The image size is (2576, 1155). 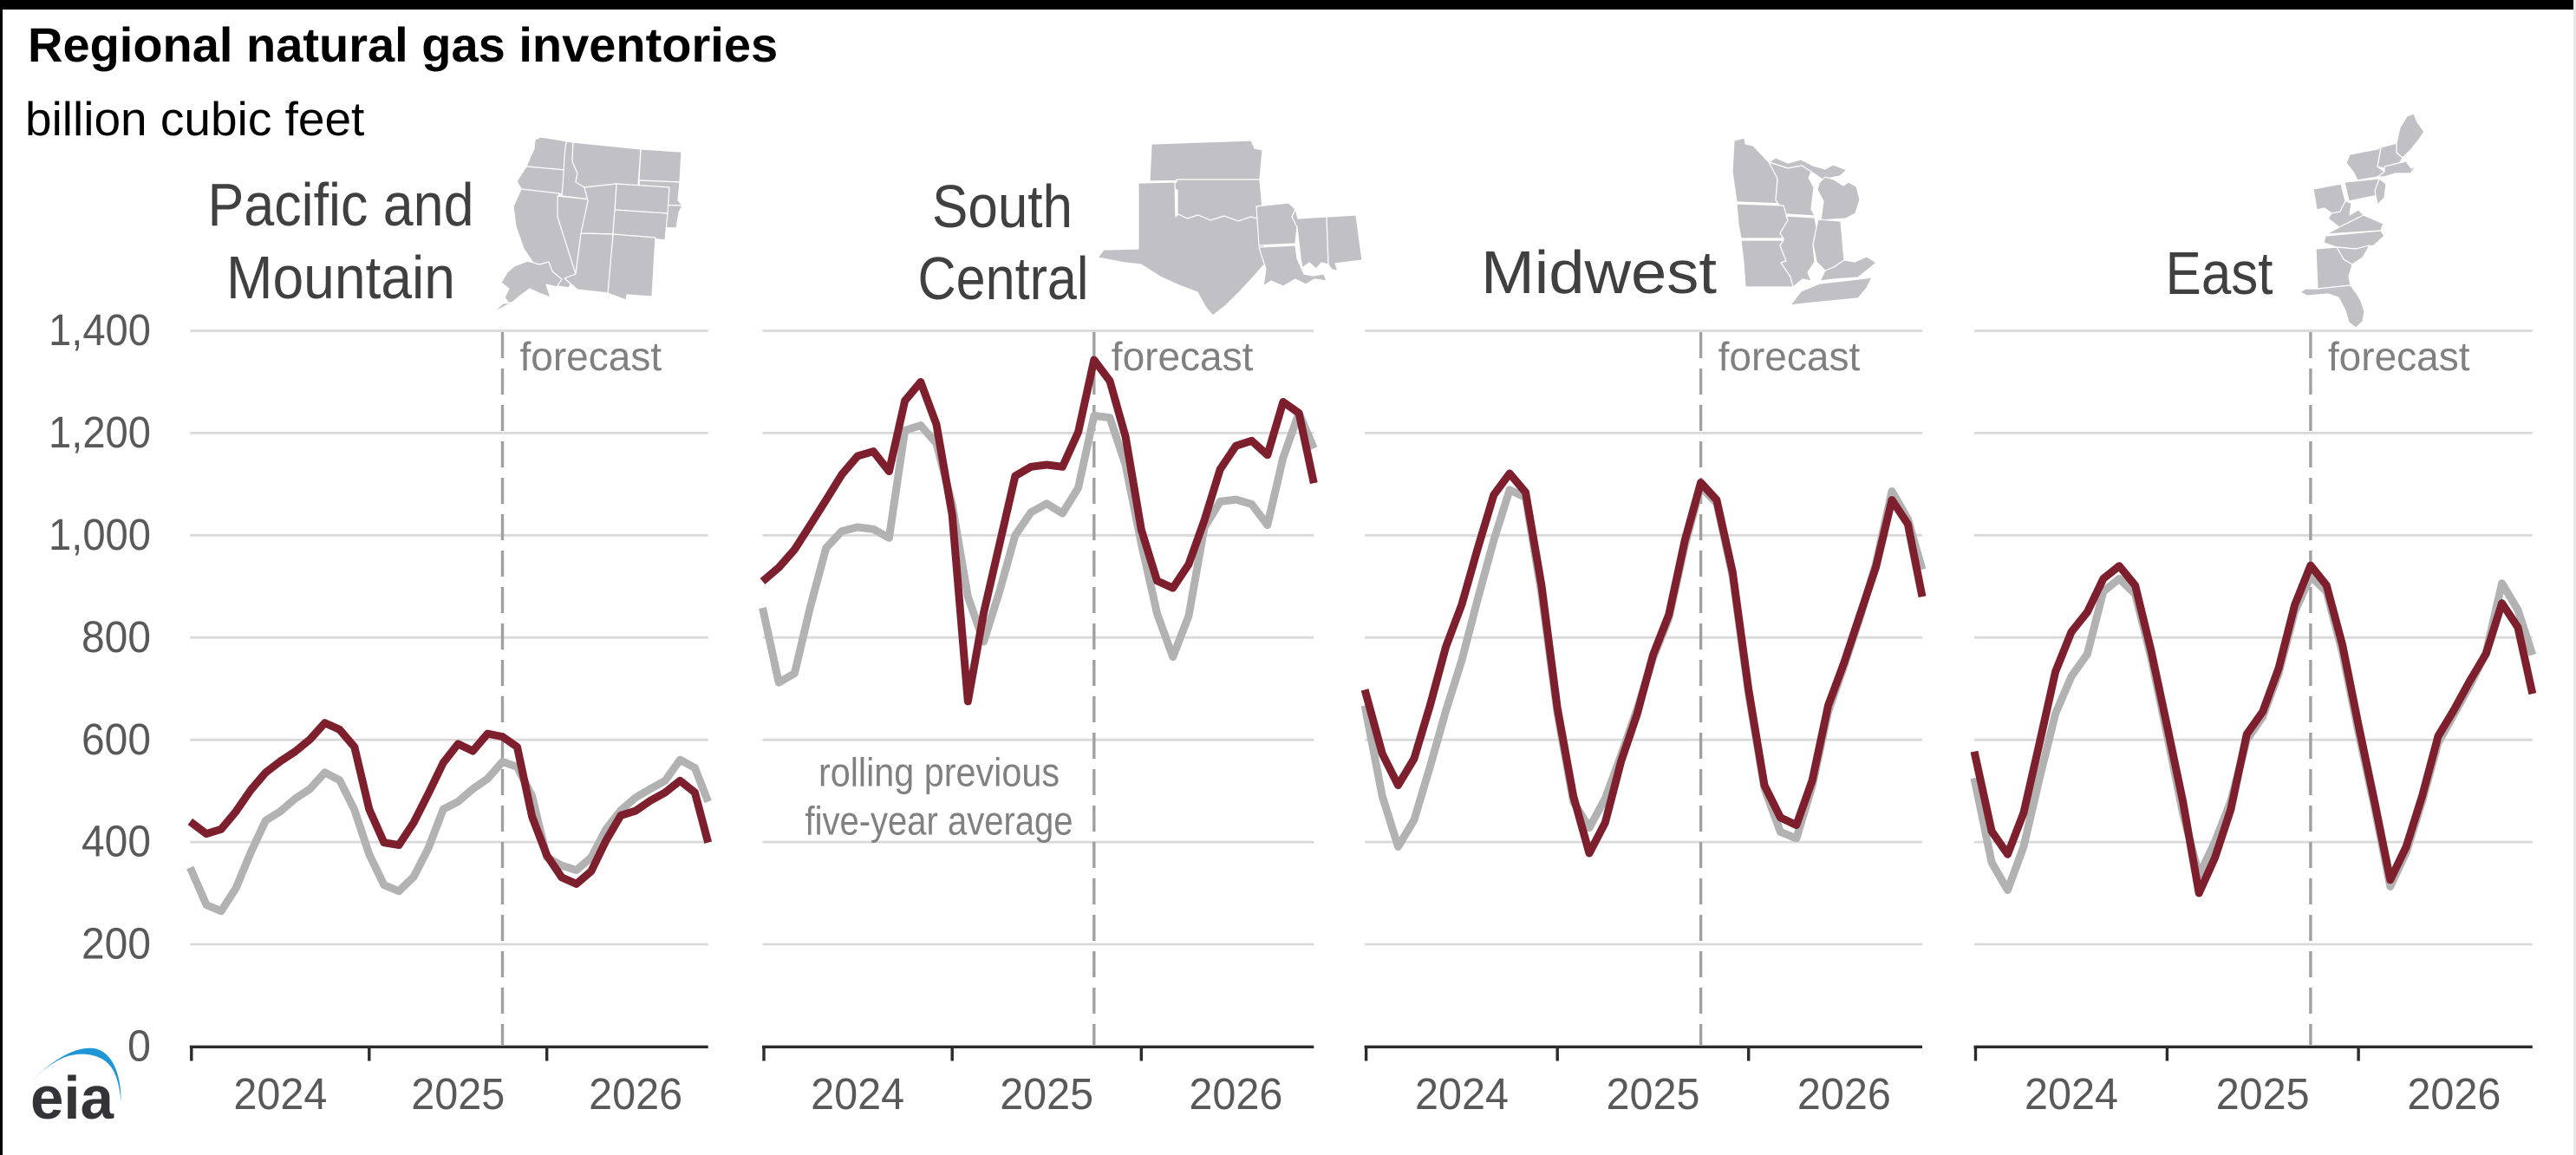 What do you see at coordinates (139, 1046) in the screenshot?
I see `svg-text: 0` at bounding box center [139, 1046].